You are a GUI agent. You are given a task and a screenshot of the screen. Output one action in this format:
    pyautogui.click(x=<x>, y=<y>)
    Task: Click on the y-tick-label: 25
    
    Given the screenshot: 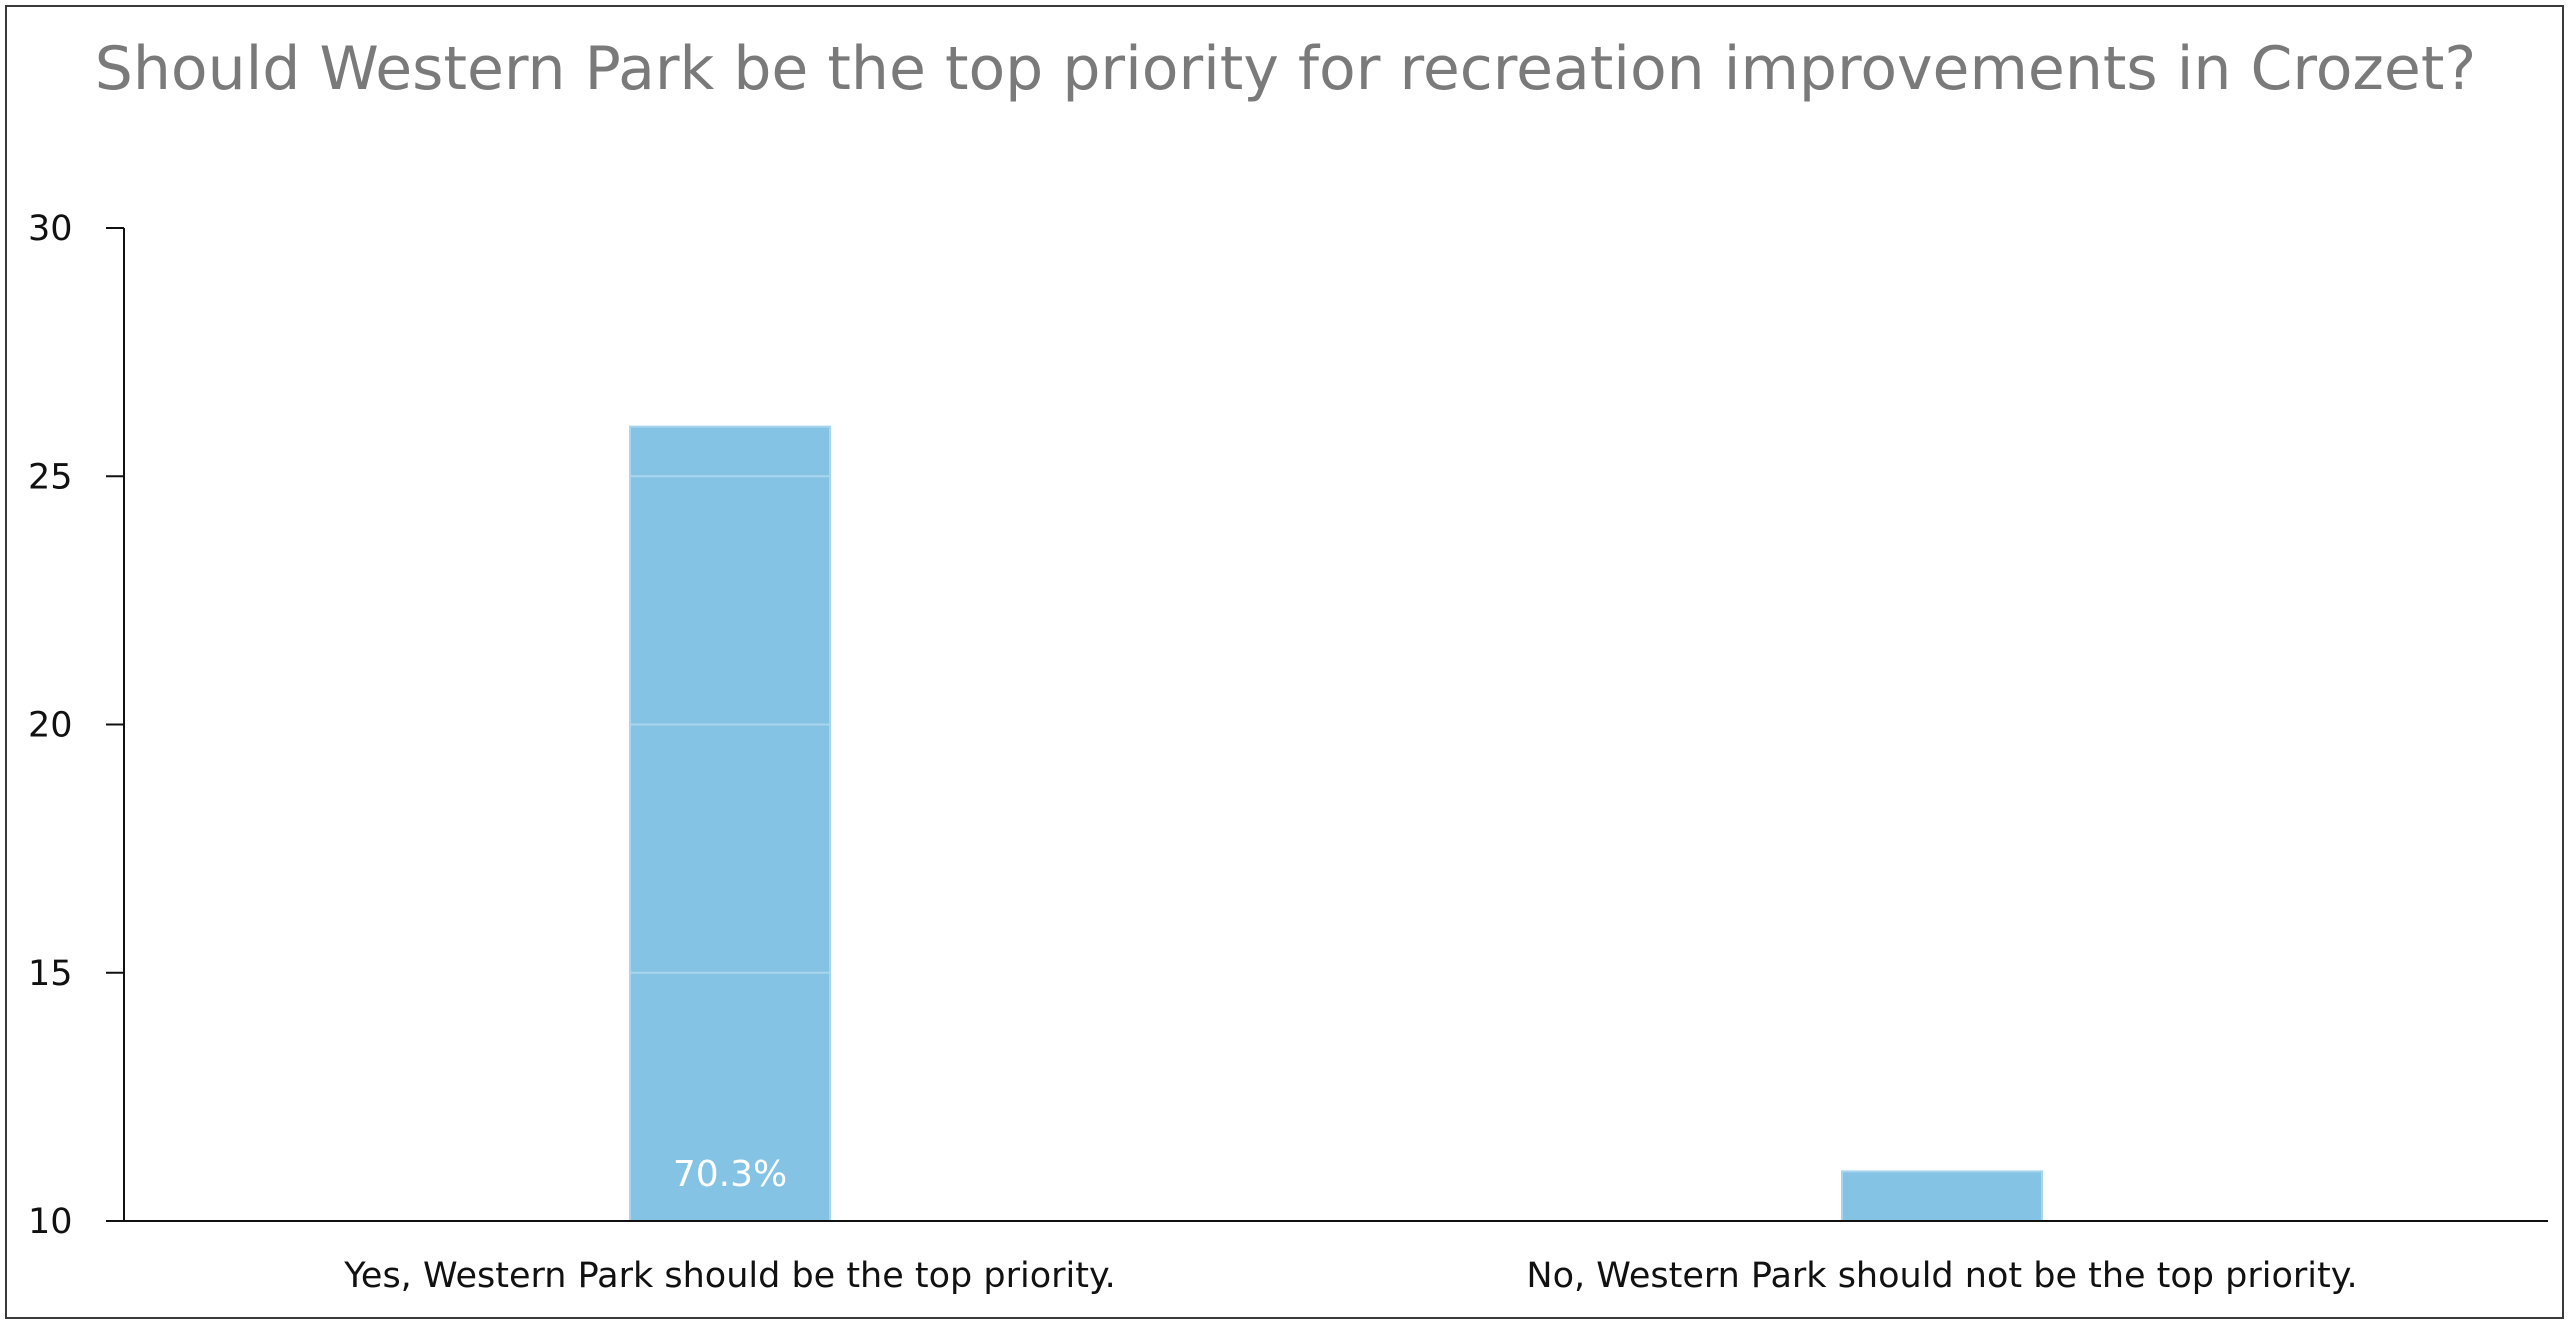 What is the action you would take?
    pyautogui.click(x=50, y=477)
    